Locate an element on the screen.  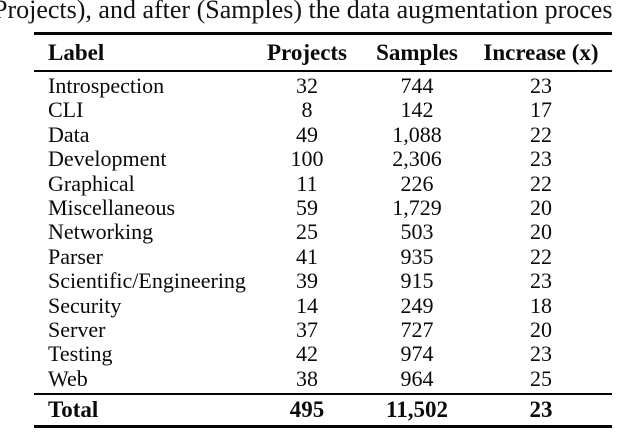
cell-label: Web is located at coordinates (68, 378).